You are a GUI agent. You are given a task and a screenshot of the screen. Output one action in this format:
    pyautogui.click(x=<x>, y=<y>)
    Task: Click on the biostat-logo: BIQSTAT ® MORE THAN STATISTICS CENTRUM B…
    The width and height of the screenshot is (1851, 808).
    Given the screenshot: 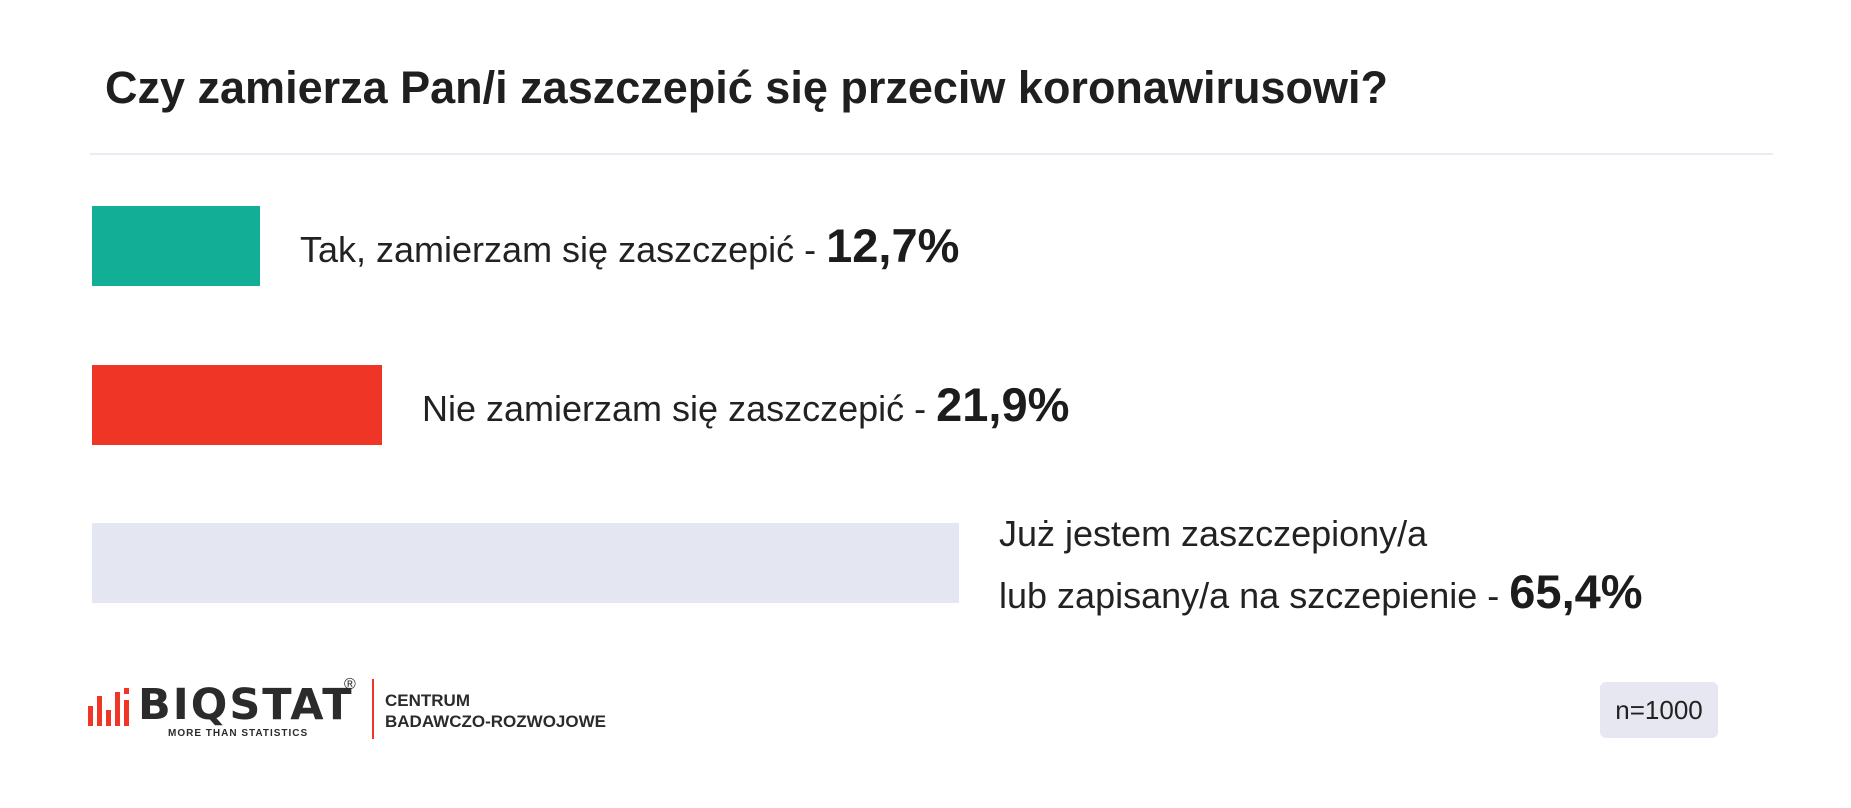 What is the action you would take?
    pyautogui.click(x=368, y=708)
    